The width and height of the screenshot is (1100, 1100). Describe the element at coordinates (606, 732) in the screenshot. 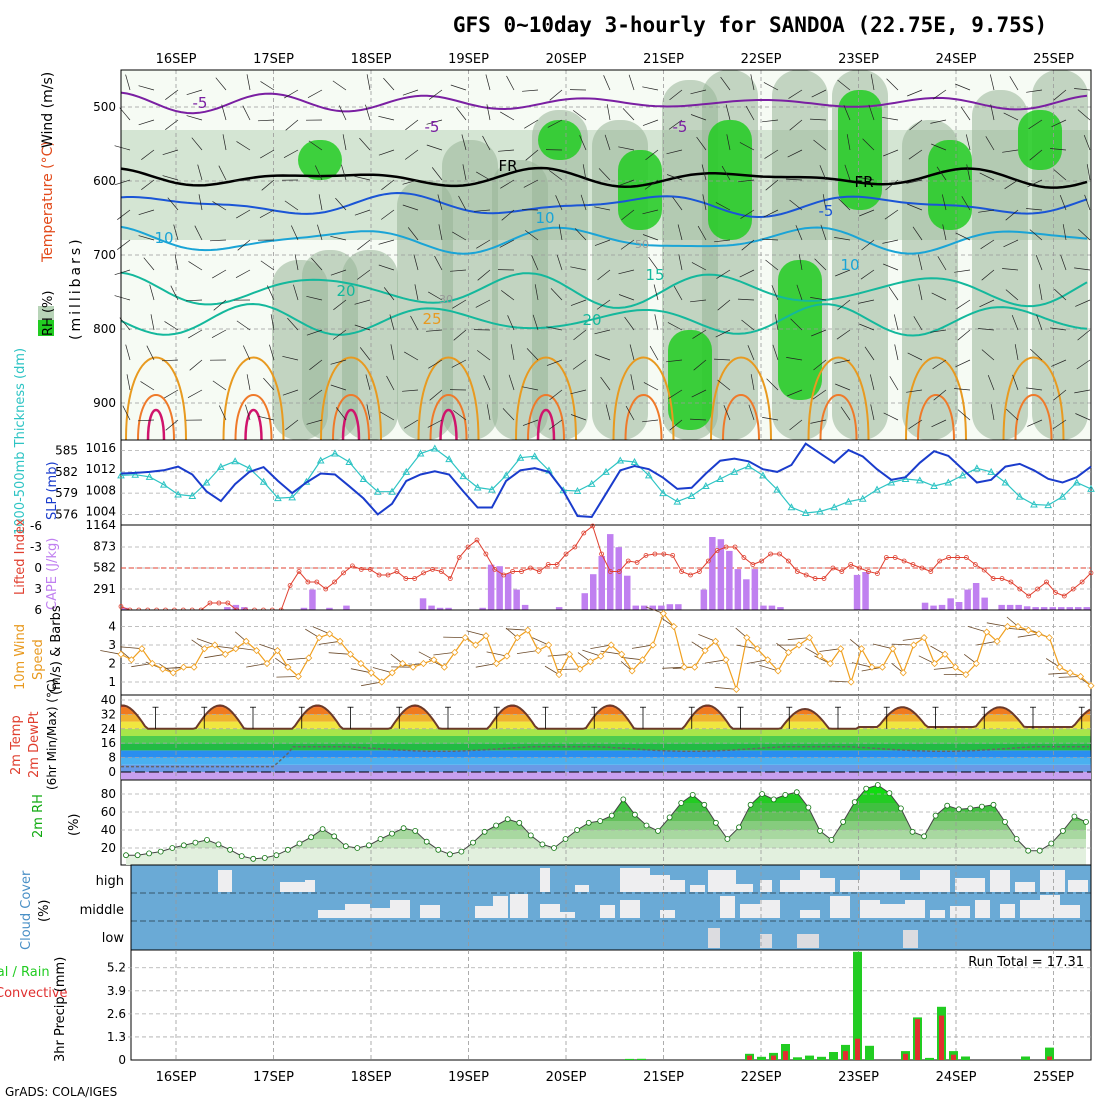

I see `temp-band` at that location.